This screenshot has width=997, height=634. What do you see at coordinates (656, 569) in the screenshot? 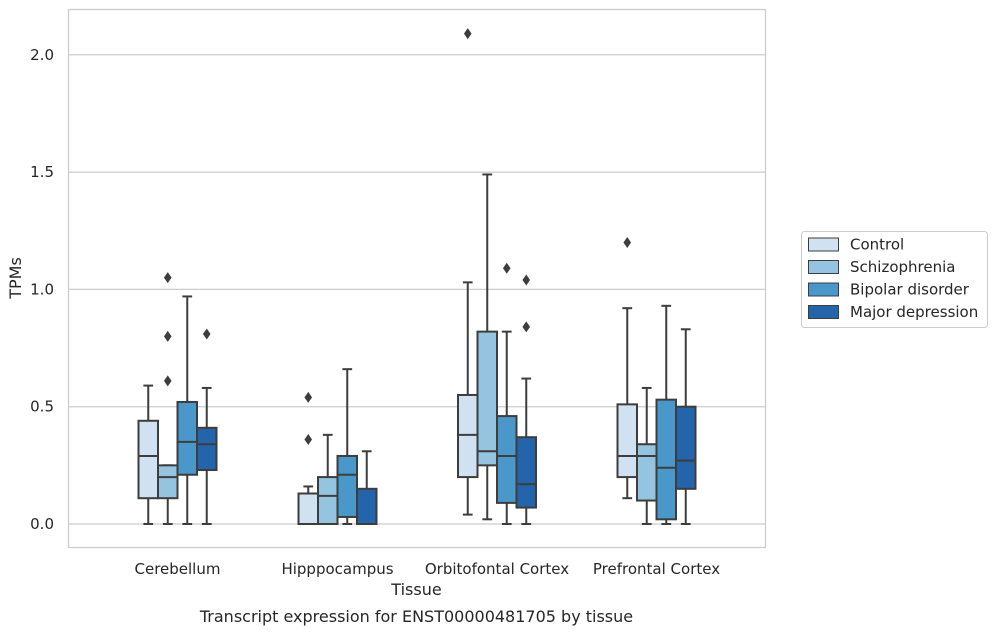
I see `x-tick-label: Prefrontal Cortex` at bounding box center [656, 569].